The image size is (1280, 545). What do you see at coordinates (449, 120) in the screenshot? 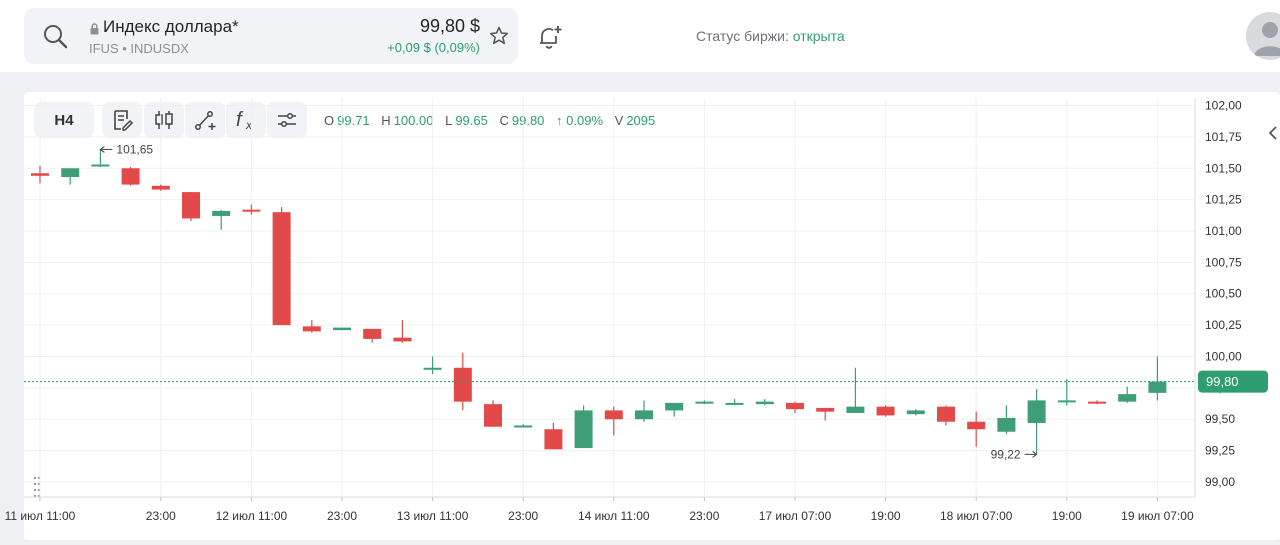
I see `ohlc-low-label: L` at bounding box center [449, 120].